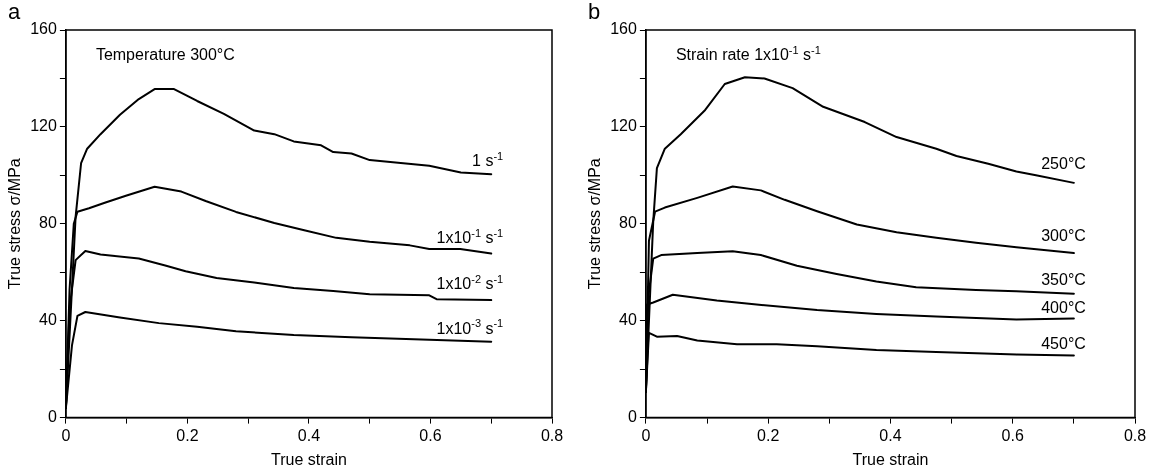 Image resolution: width=1163 pixels, height=474 pixels. I want to click on series-label: 450°C, so click(1063, 343).